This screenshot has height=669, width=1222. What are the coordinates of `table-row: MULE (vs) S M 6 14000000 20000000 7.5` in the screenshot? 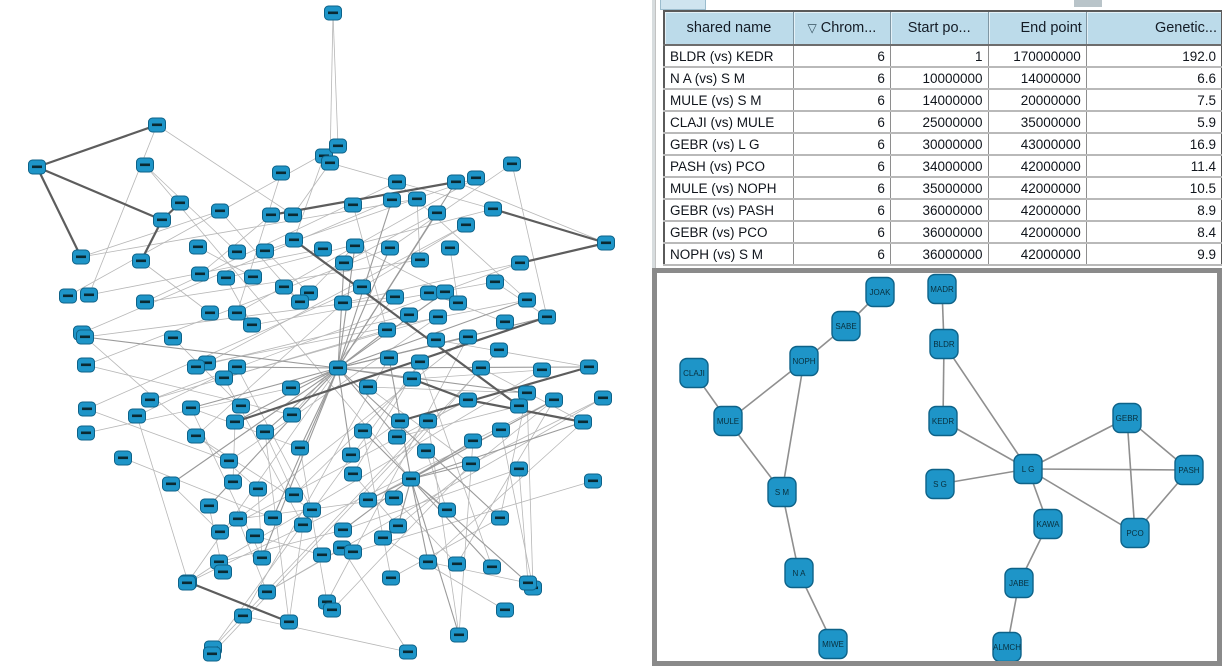 It's located at (943, 100).